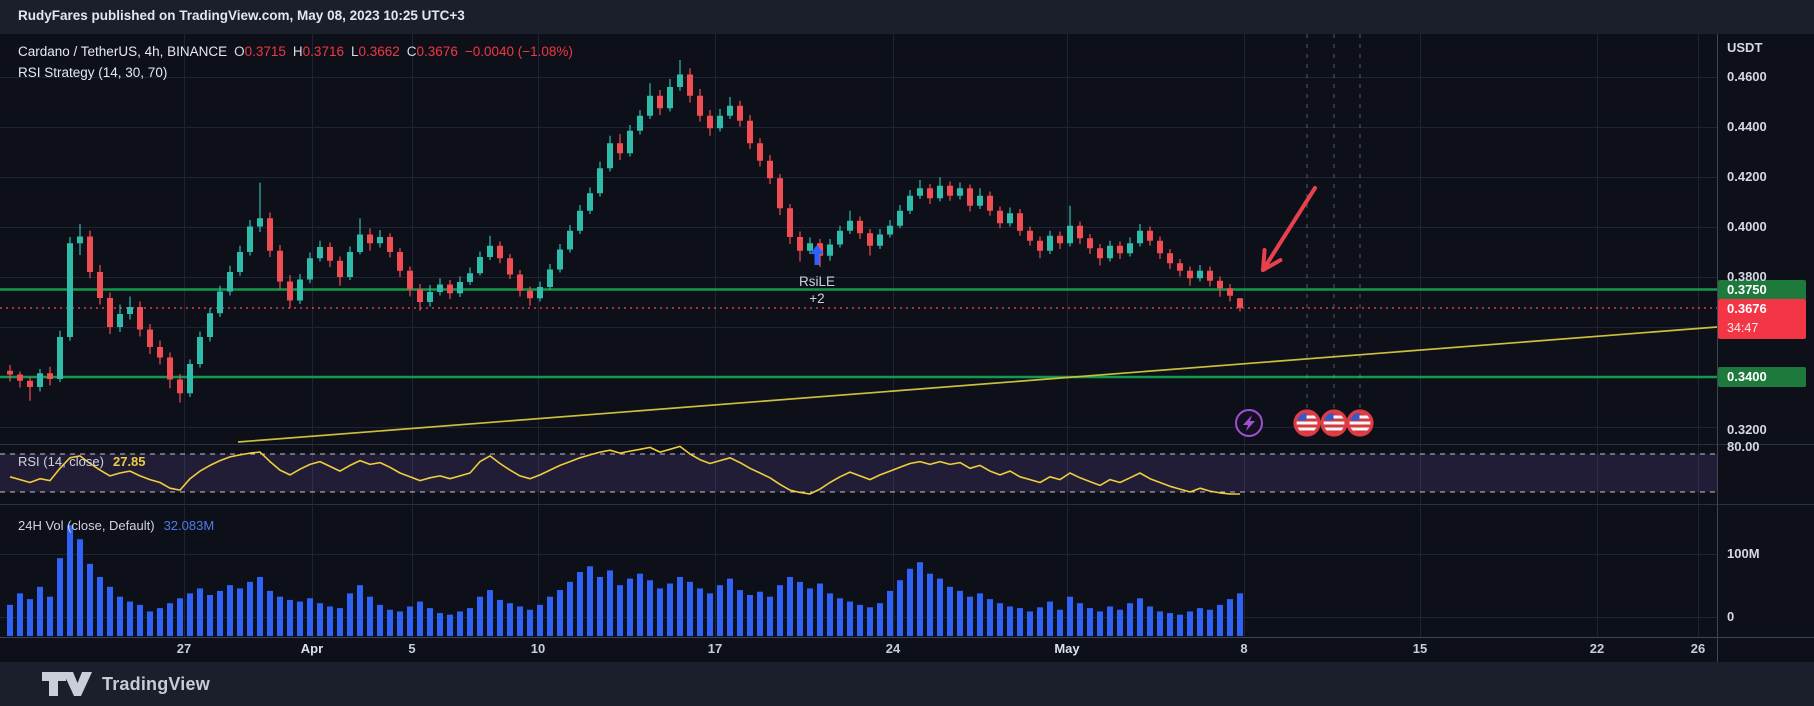 The image size is (1814, 706). I want to click on level-badge-0-3750: 0.3750, so click(1762, 289).